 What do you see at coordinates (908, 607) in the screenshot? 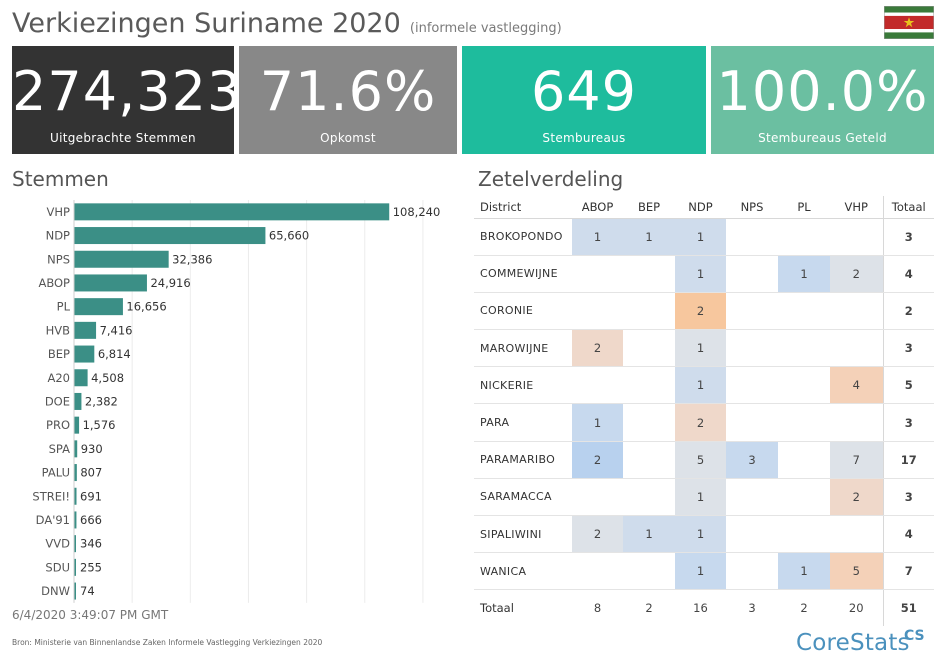
I see `row-total-cell: 51` at bounding box center [908, 607].